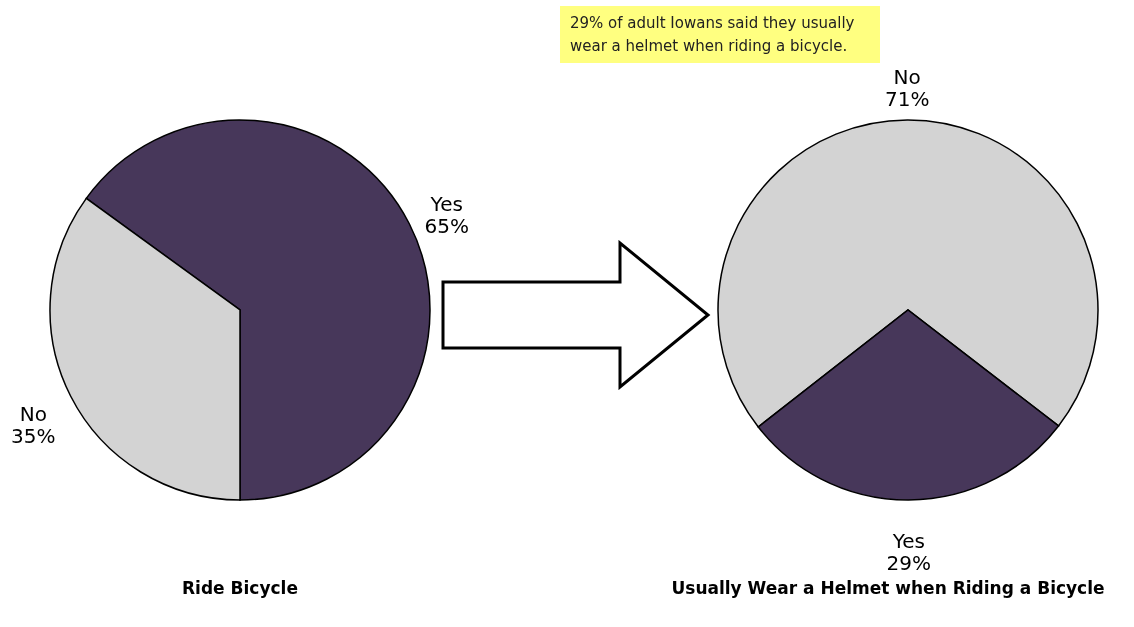 The image size is (1134, 627). What do you see at coordinates (33, 436) in the screenshot?
I see `data-label: 35%` at bounding box center [33, 436].